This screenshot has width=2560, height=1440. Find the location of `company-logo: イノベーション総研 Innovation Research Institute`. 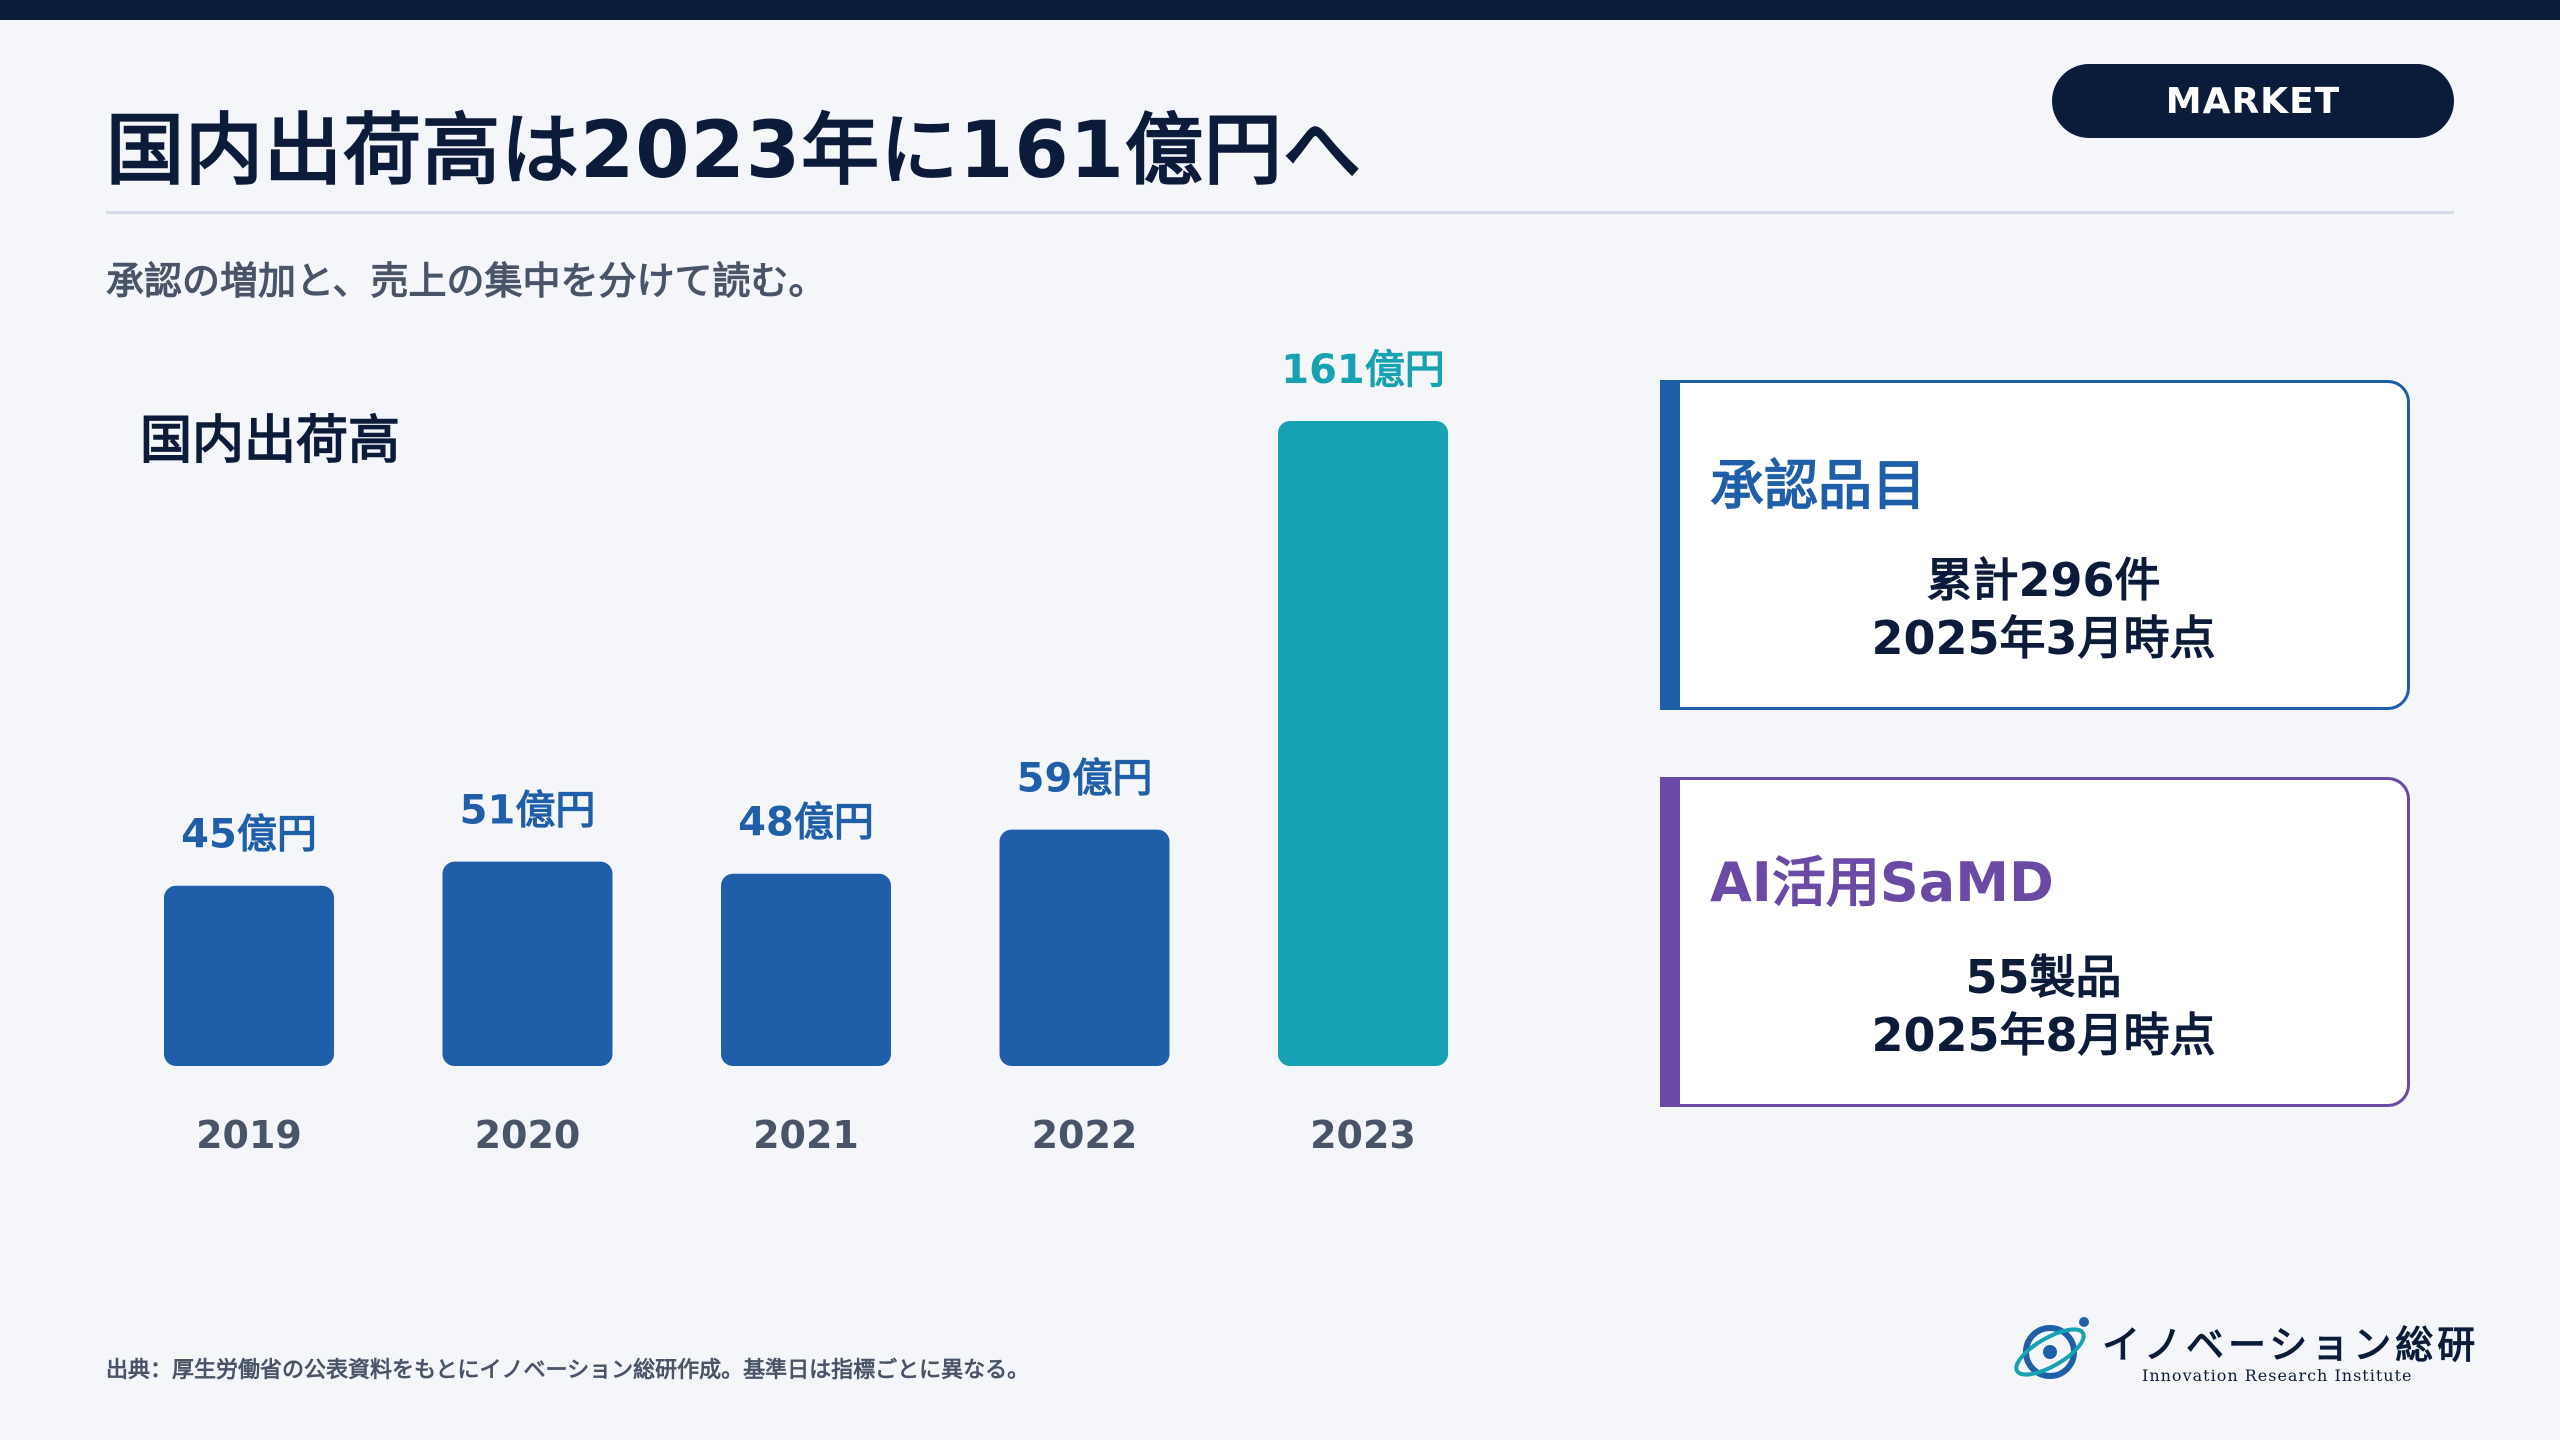

company-logo: イノベーション総研 Innovation Research Institute is located at coordinates (2242, 1351).